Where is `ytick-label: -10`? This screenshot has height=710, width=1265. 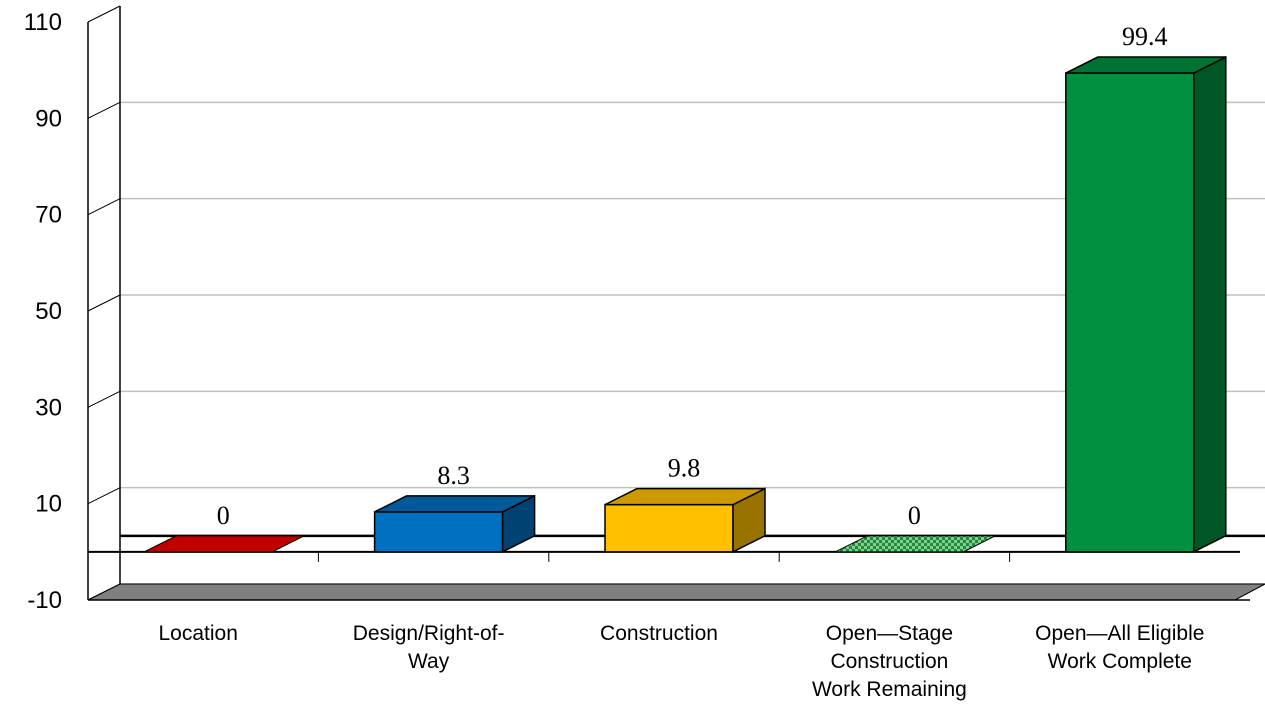
ytick-label: -10 is located at coordinates (44, 600).